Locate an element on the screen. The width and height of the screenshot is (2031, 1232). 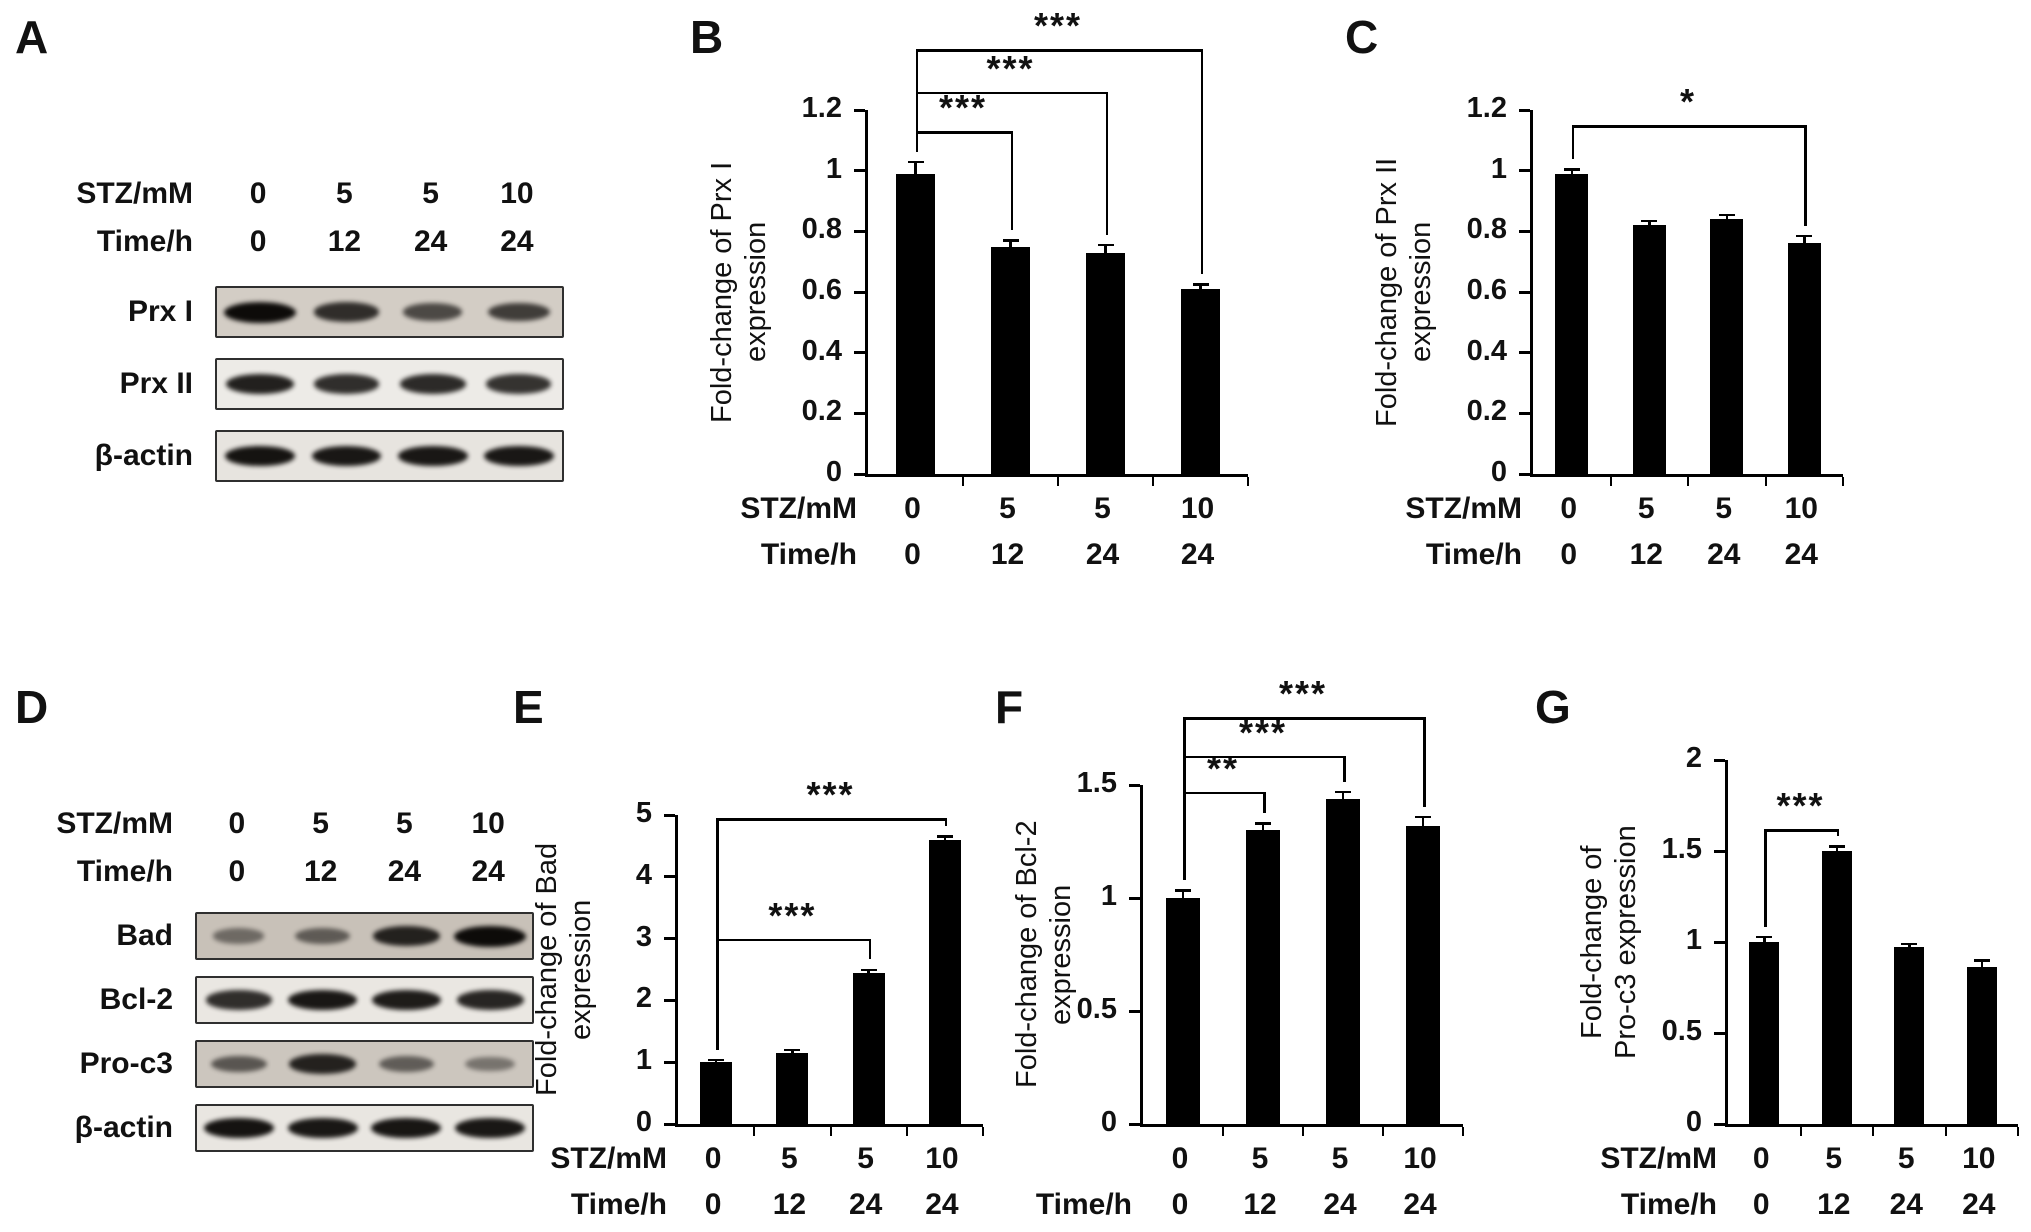
lane-header-value: 0 is located at coordinates (237, 871).